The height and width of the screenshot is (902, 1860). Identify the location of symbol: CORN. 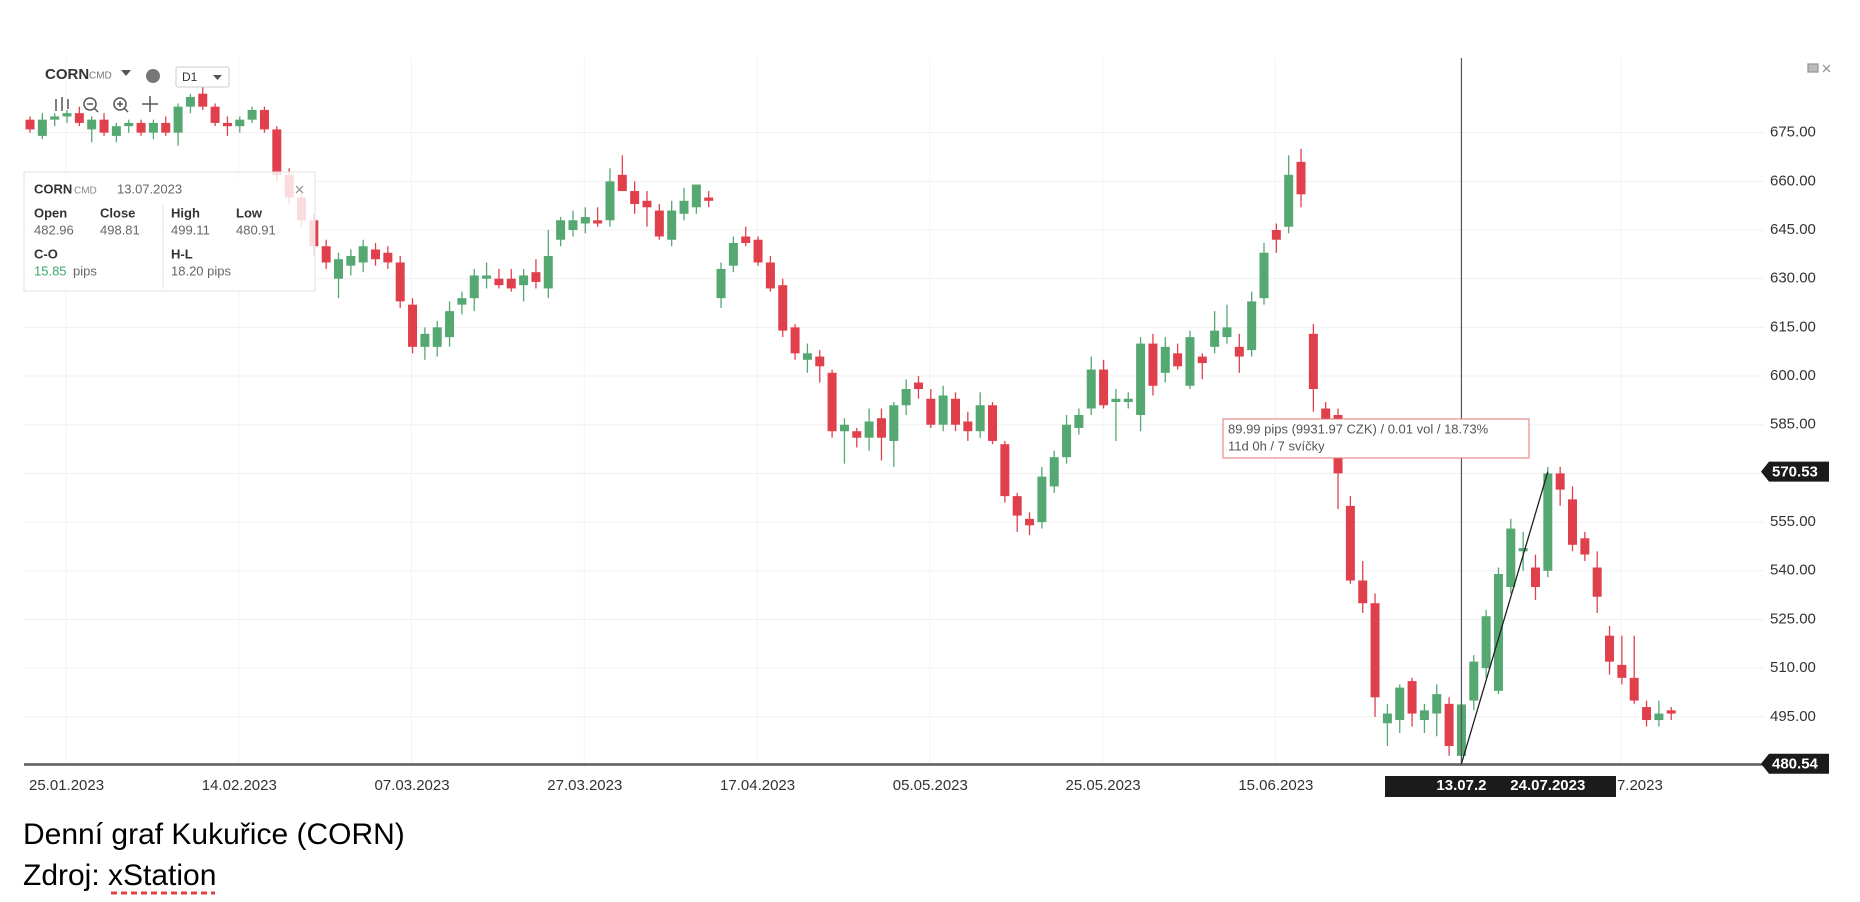
(67, 74).